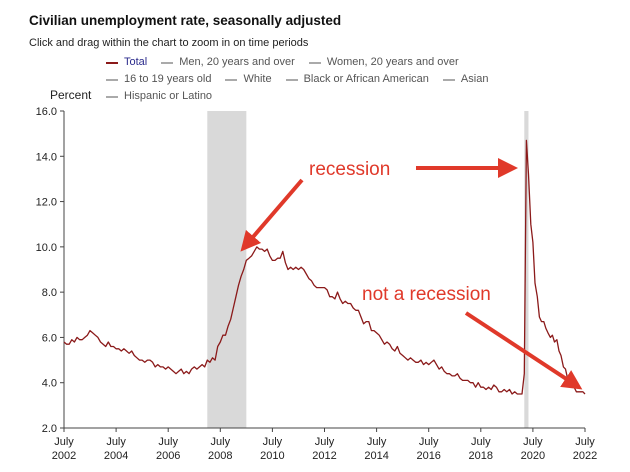  I want to click on legend-item-teens: 16 to 19 years old, so click(158, 79).